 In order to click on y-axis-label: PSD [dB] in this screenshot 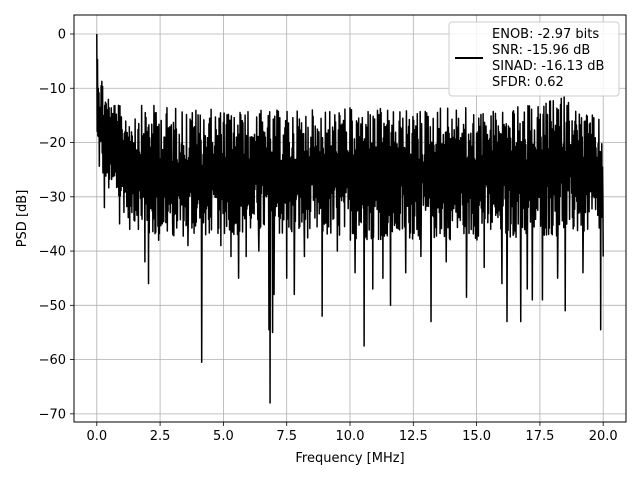, I will do `click(22, 219)`.